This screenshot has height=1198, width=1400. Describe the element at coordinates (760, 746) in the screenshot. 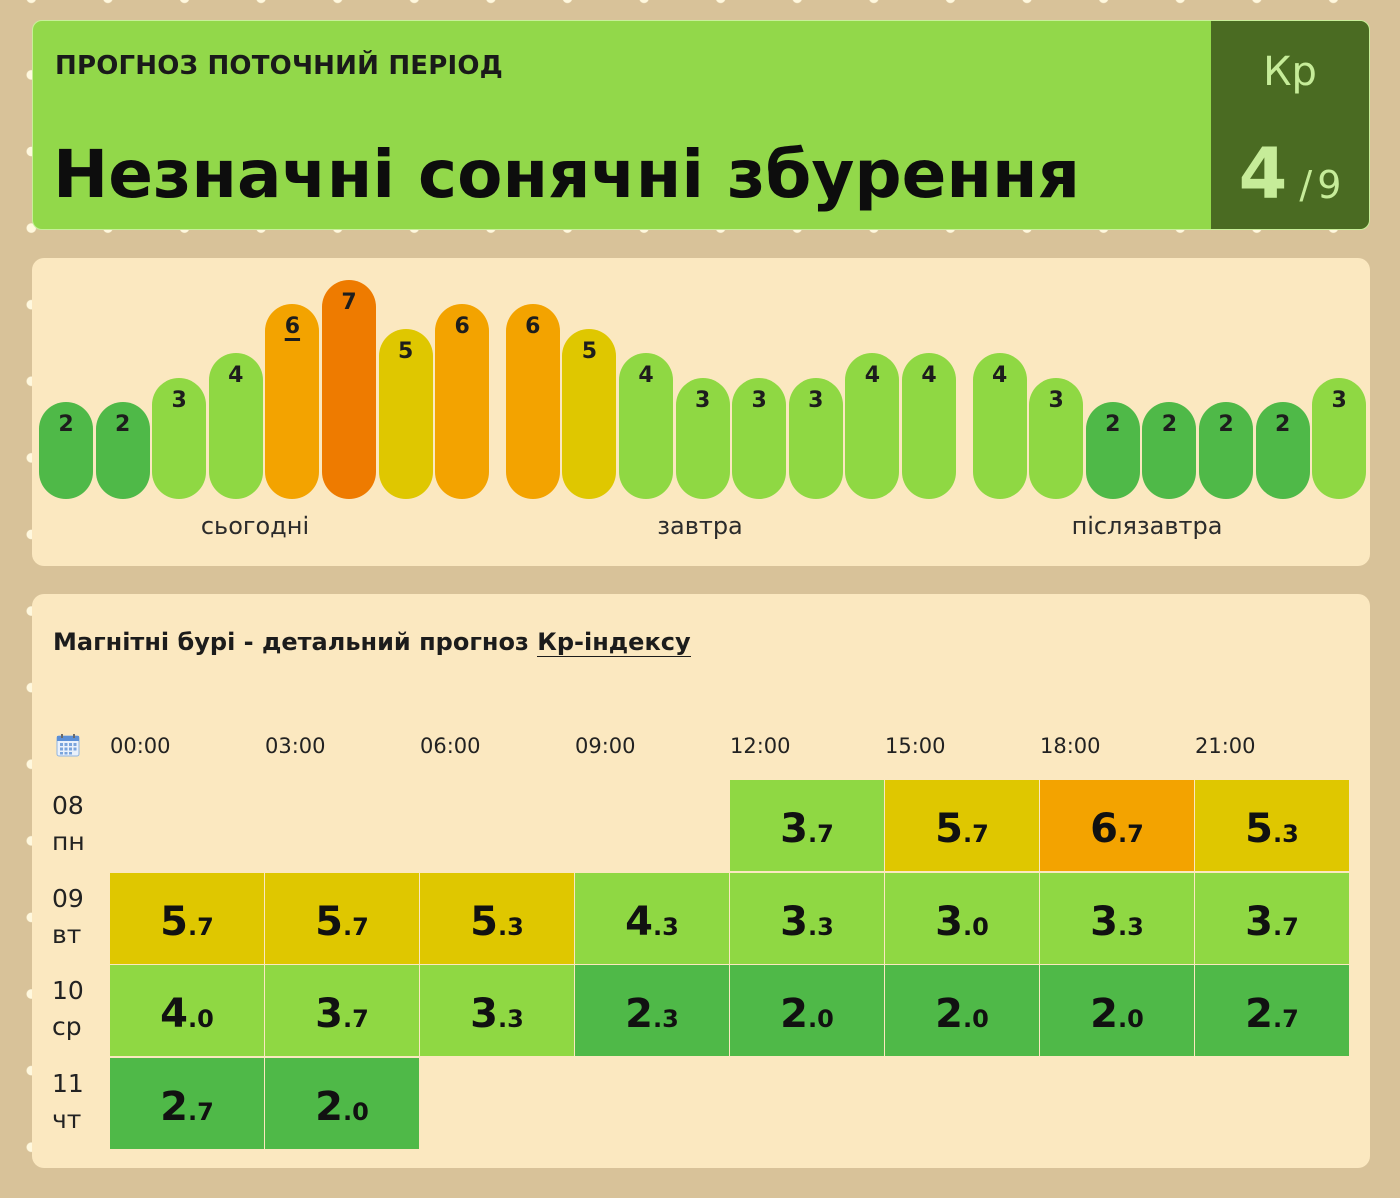

I see `time-column-header: 12:00` at that location.